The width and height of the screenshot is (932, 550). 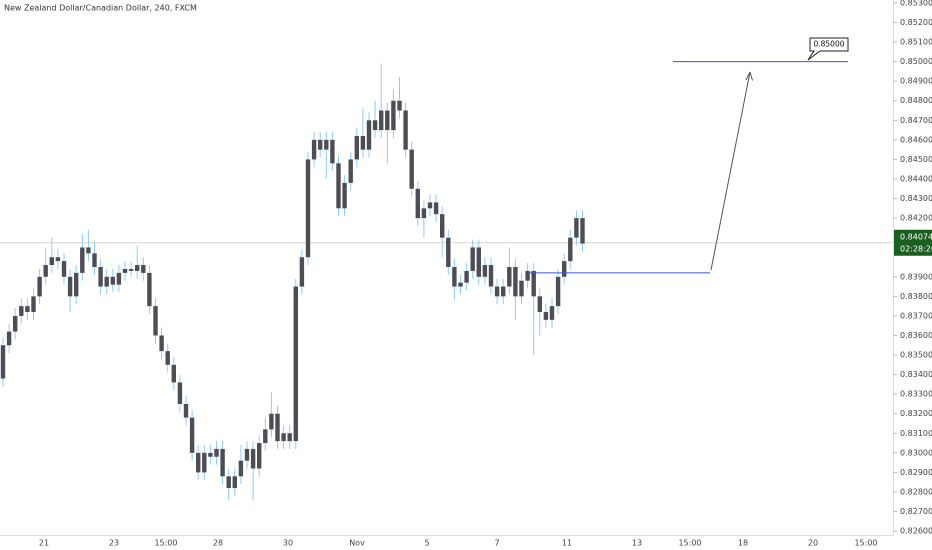 I want to click on y-tick-label: 0.83200, so click(x=916, y=413).